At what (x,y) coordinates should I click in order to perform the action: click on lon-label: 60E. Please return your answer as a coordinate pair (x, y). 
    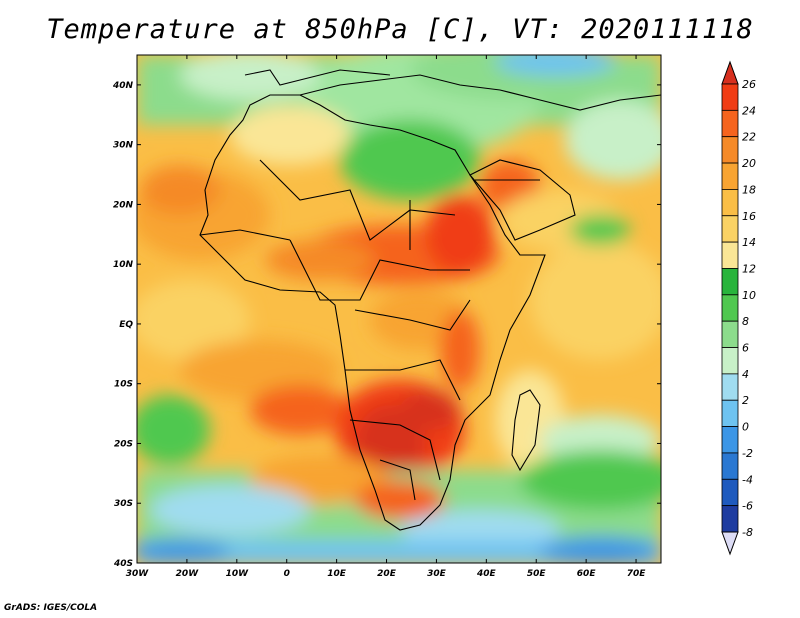
    Looking at the image, I should click on (587, 574).